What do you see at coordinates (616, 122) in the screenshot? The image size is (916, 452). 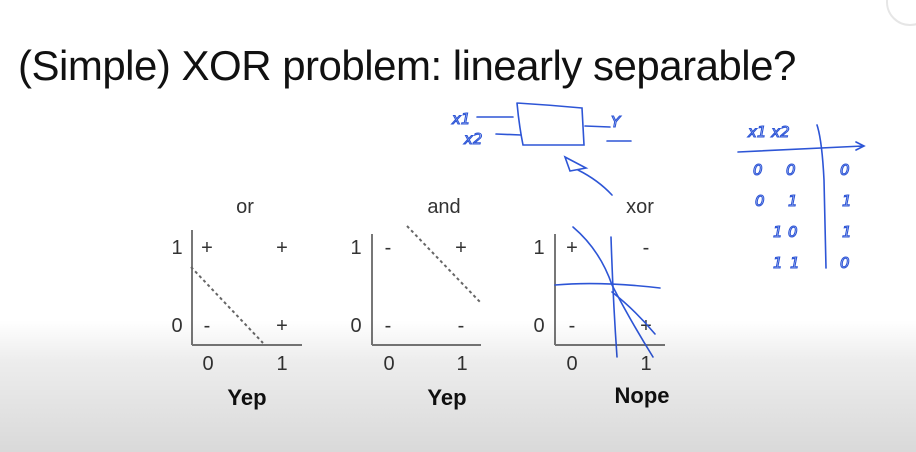 I see `output-label: Y` at bounding box center [616, 122].